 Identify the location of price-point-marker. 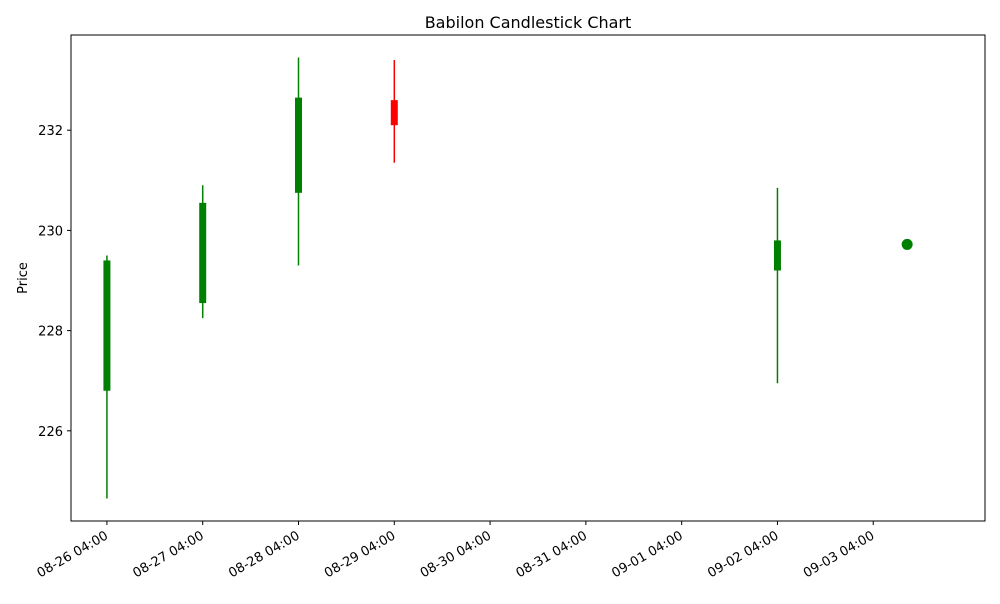
(907, 244).